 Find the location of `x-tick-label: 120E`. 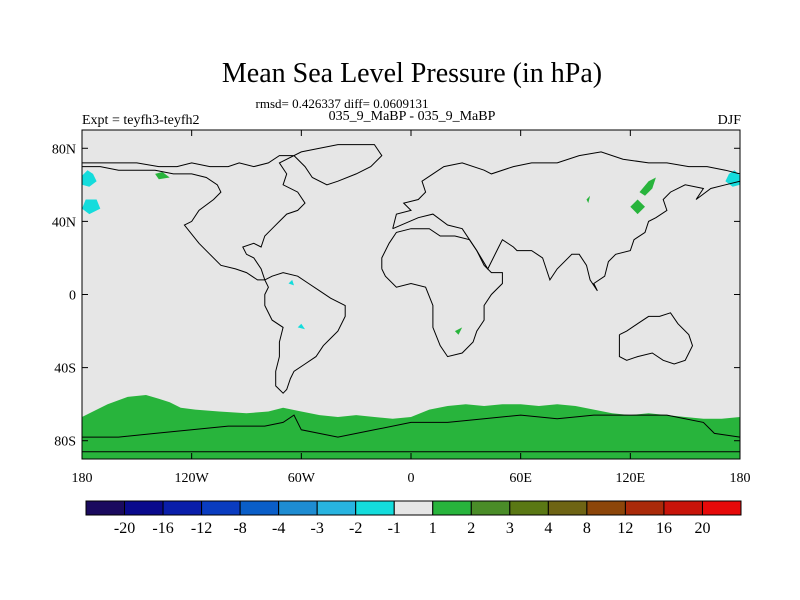

x-tick-label: 120E is located at coordinates (631, 478).